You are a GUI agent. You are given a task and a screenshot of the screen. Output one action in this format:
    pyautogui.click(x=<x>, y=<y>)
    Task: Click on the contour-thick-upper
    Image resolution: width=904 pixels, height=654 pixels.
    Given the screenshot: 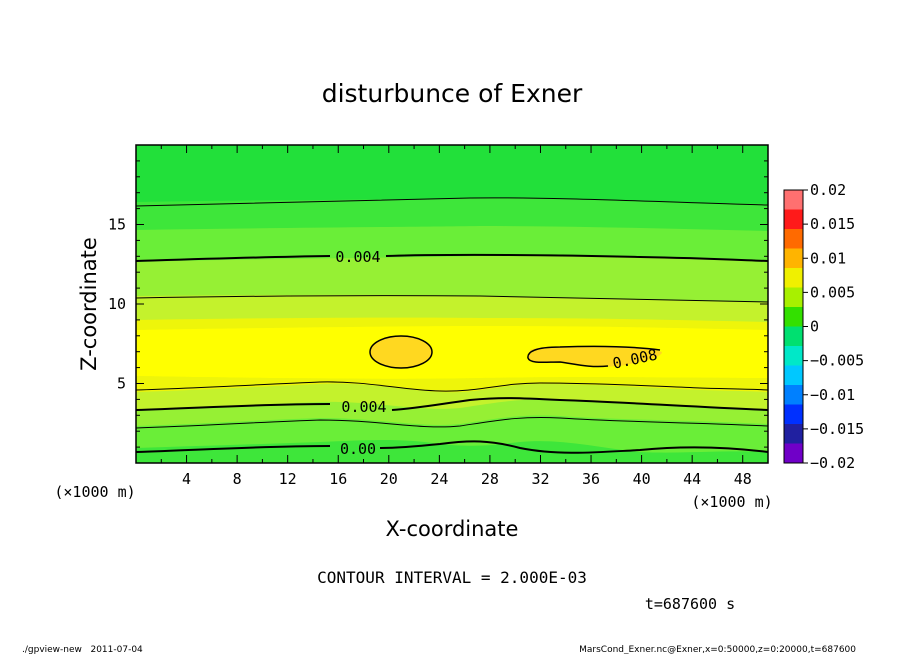 What is the action you would take?
    pyautogui.click(x=452, y=257)
    